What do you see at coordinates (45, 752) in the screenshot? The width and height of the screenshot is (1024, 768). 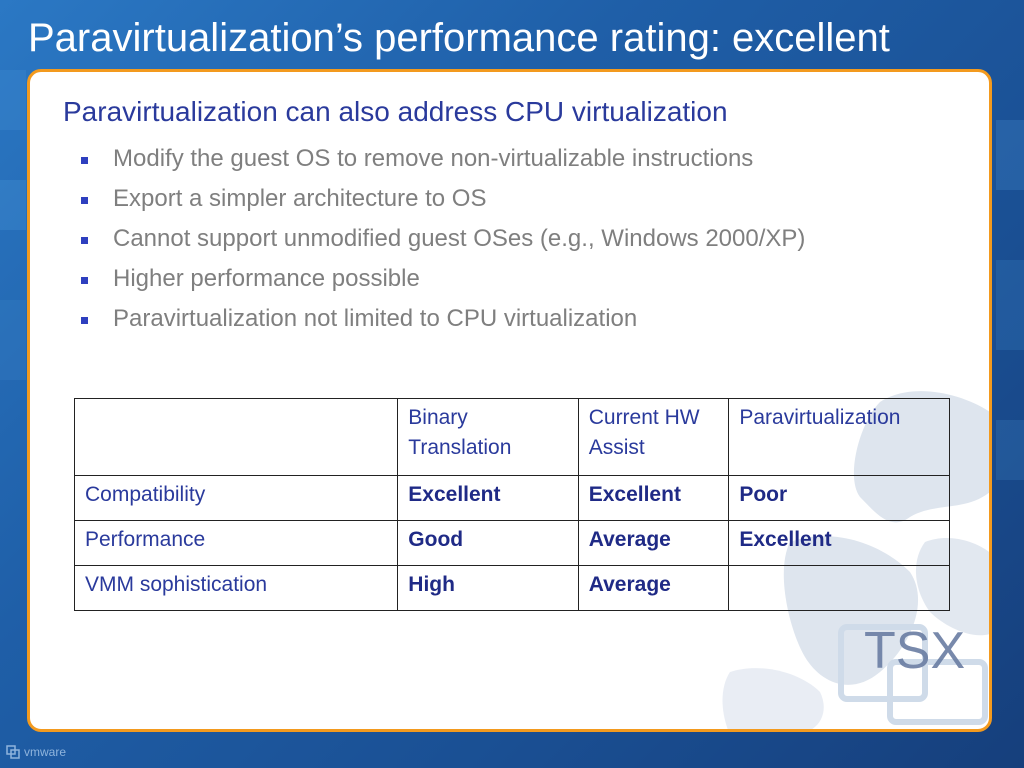 I see `vmware-wordmark: vmware` at bounding box center [45, 752].